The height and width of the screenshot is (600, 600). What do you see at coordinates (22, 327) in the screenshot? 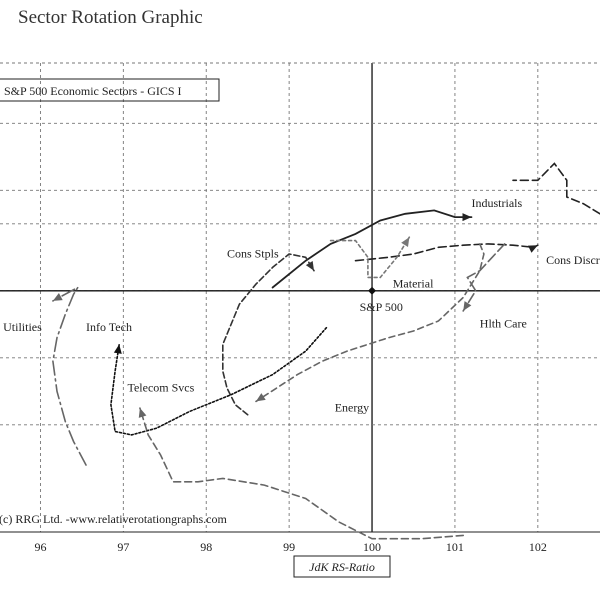
I see `label-utilities: Utilities` at bounding box center [22, 327].